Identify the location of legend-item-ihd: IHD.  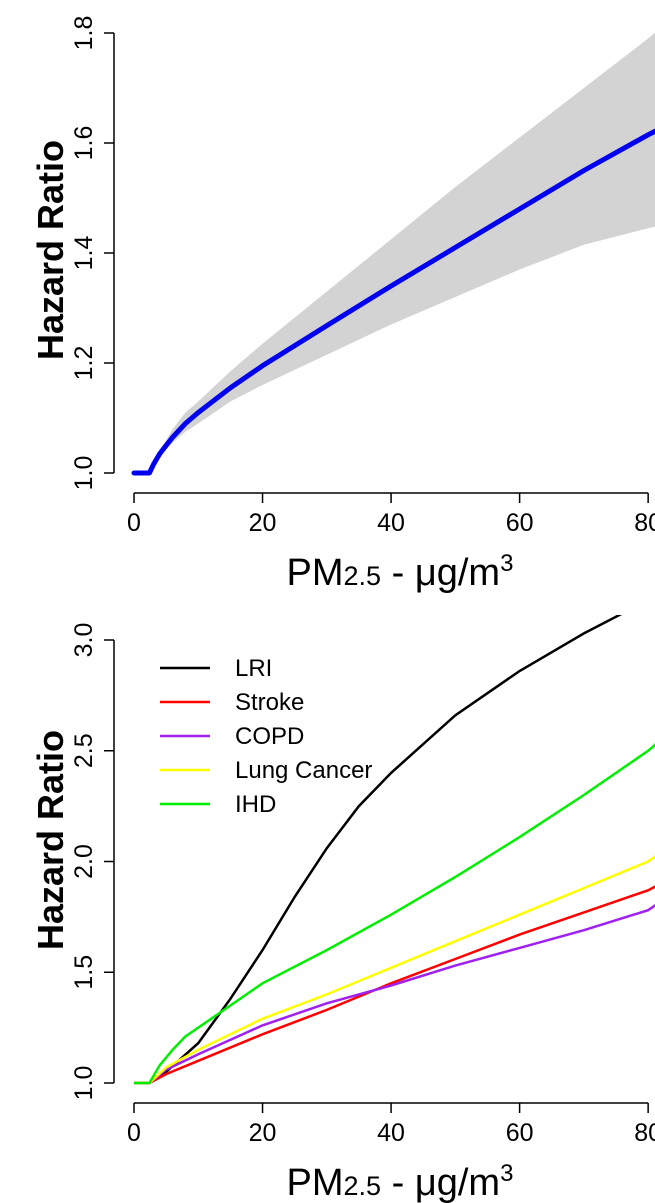
(218, 804).